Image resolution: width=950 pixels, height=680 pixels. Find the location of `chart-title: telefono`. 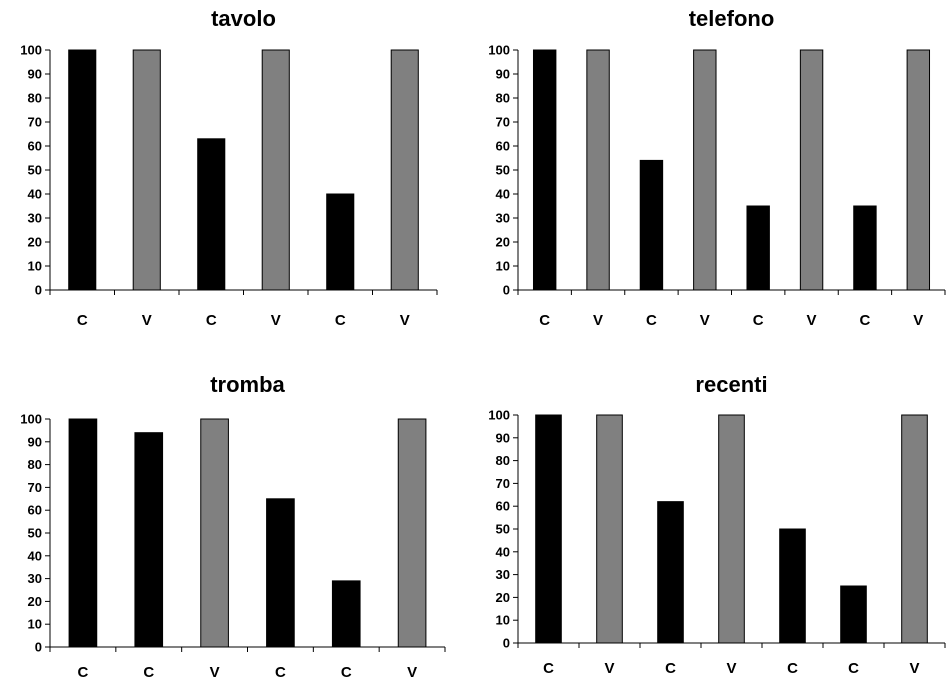

chart-title: telefono is located at coordinates (732, 18).